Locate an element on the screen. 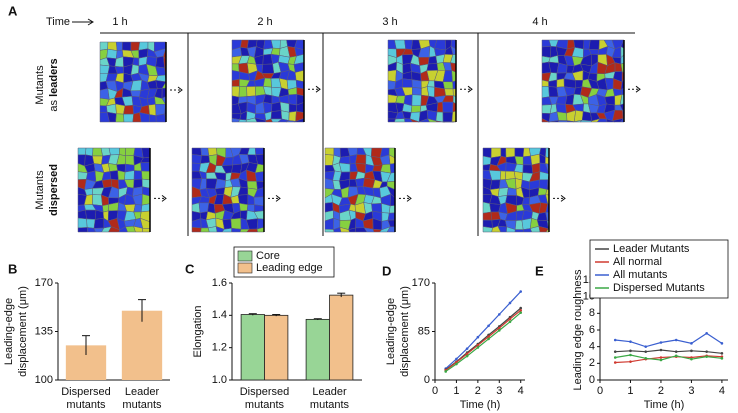 This screenshot has width=738, height=413. y-axis-label-line: Leading edge roughness is located at coordinates (578, 330).